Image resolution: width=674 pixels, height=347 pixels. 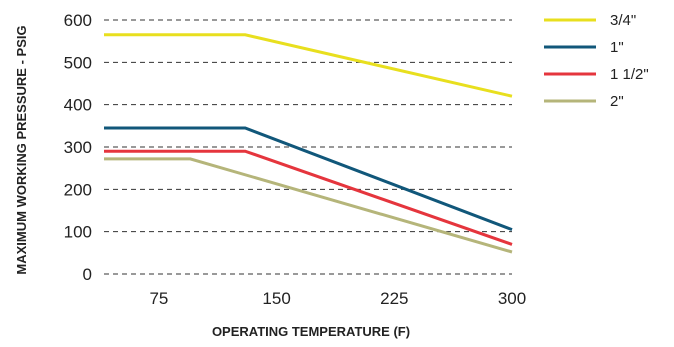 What do you see at coordinates (78, 232) in the screenshot?
I see `y-tick-label: 100` at bounding box center [78, 232].